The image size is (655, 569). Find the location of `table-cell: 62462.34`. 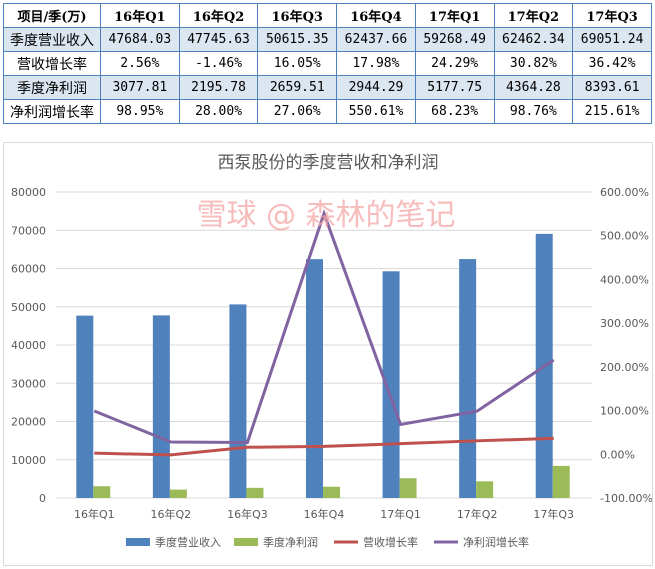

table-cell: 62462.34 is located at coordinates (533, 39).